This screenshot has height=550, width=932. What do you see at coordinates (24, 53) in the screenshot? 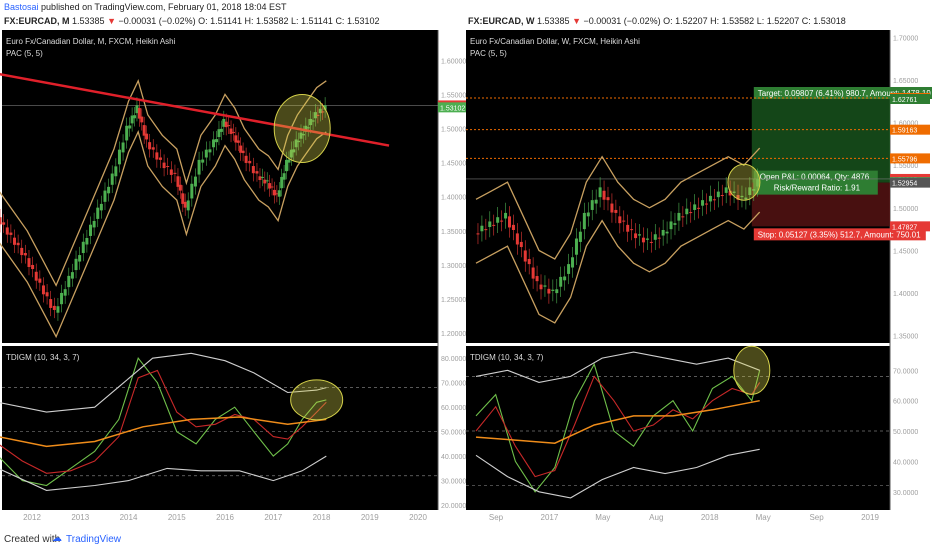
I see `pac-indicator-label-0: PAC (5, 5)` at bounding box center [24, 53].